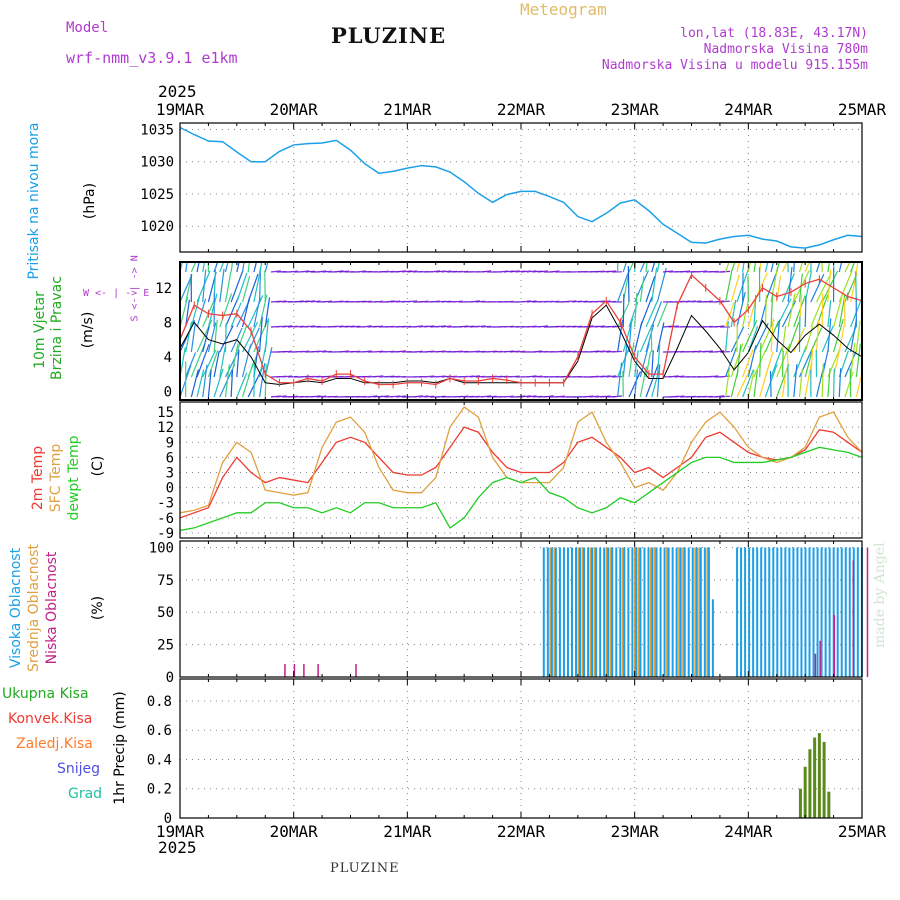 This screenshot has height=900, width=900. What do you see at coordinates (170, 443) in the screenshot?
I see `tick-label: 9` at bounding box center [170, 443].